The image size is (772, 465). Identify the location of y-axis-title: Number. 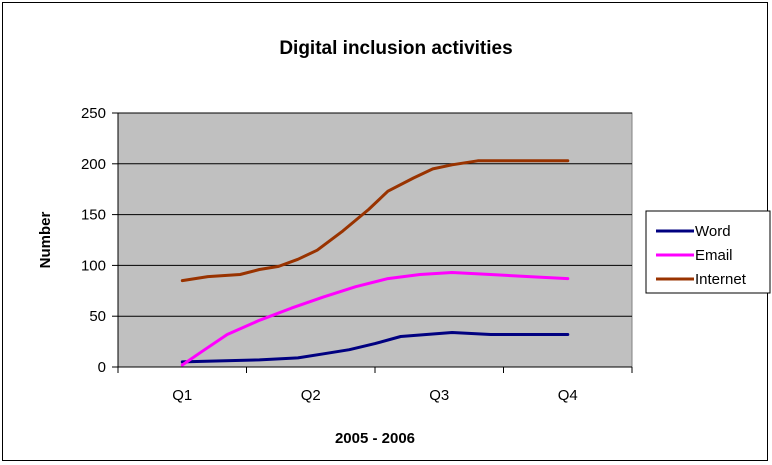
(45, 240).